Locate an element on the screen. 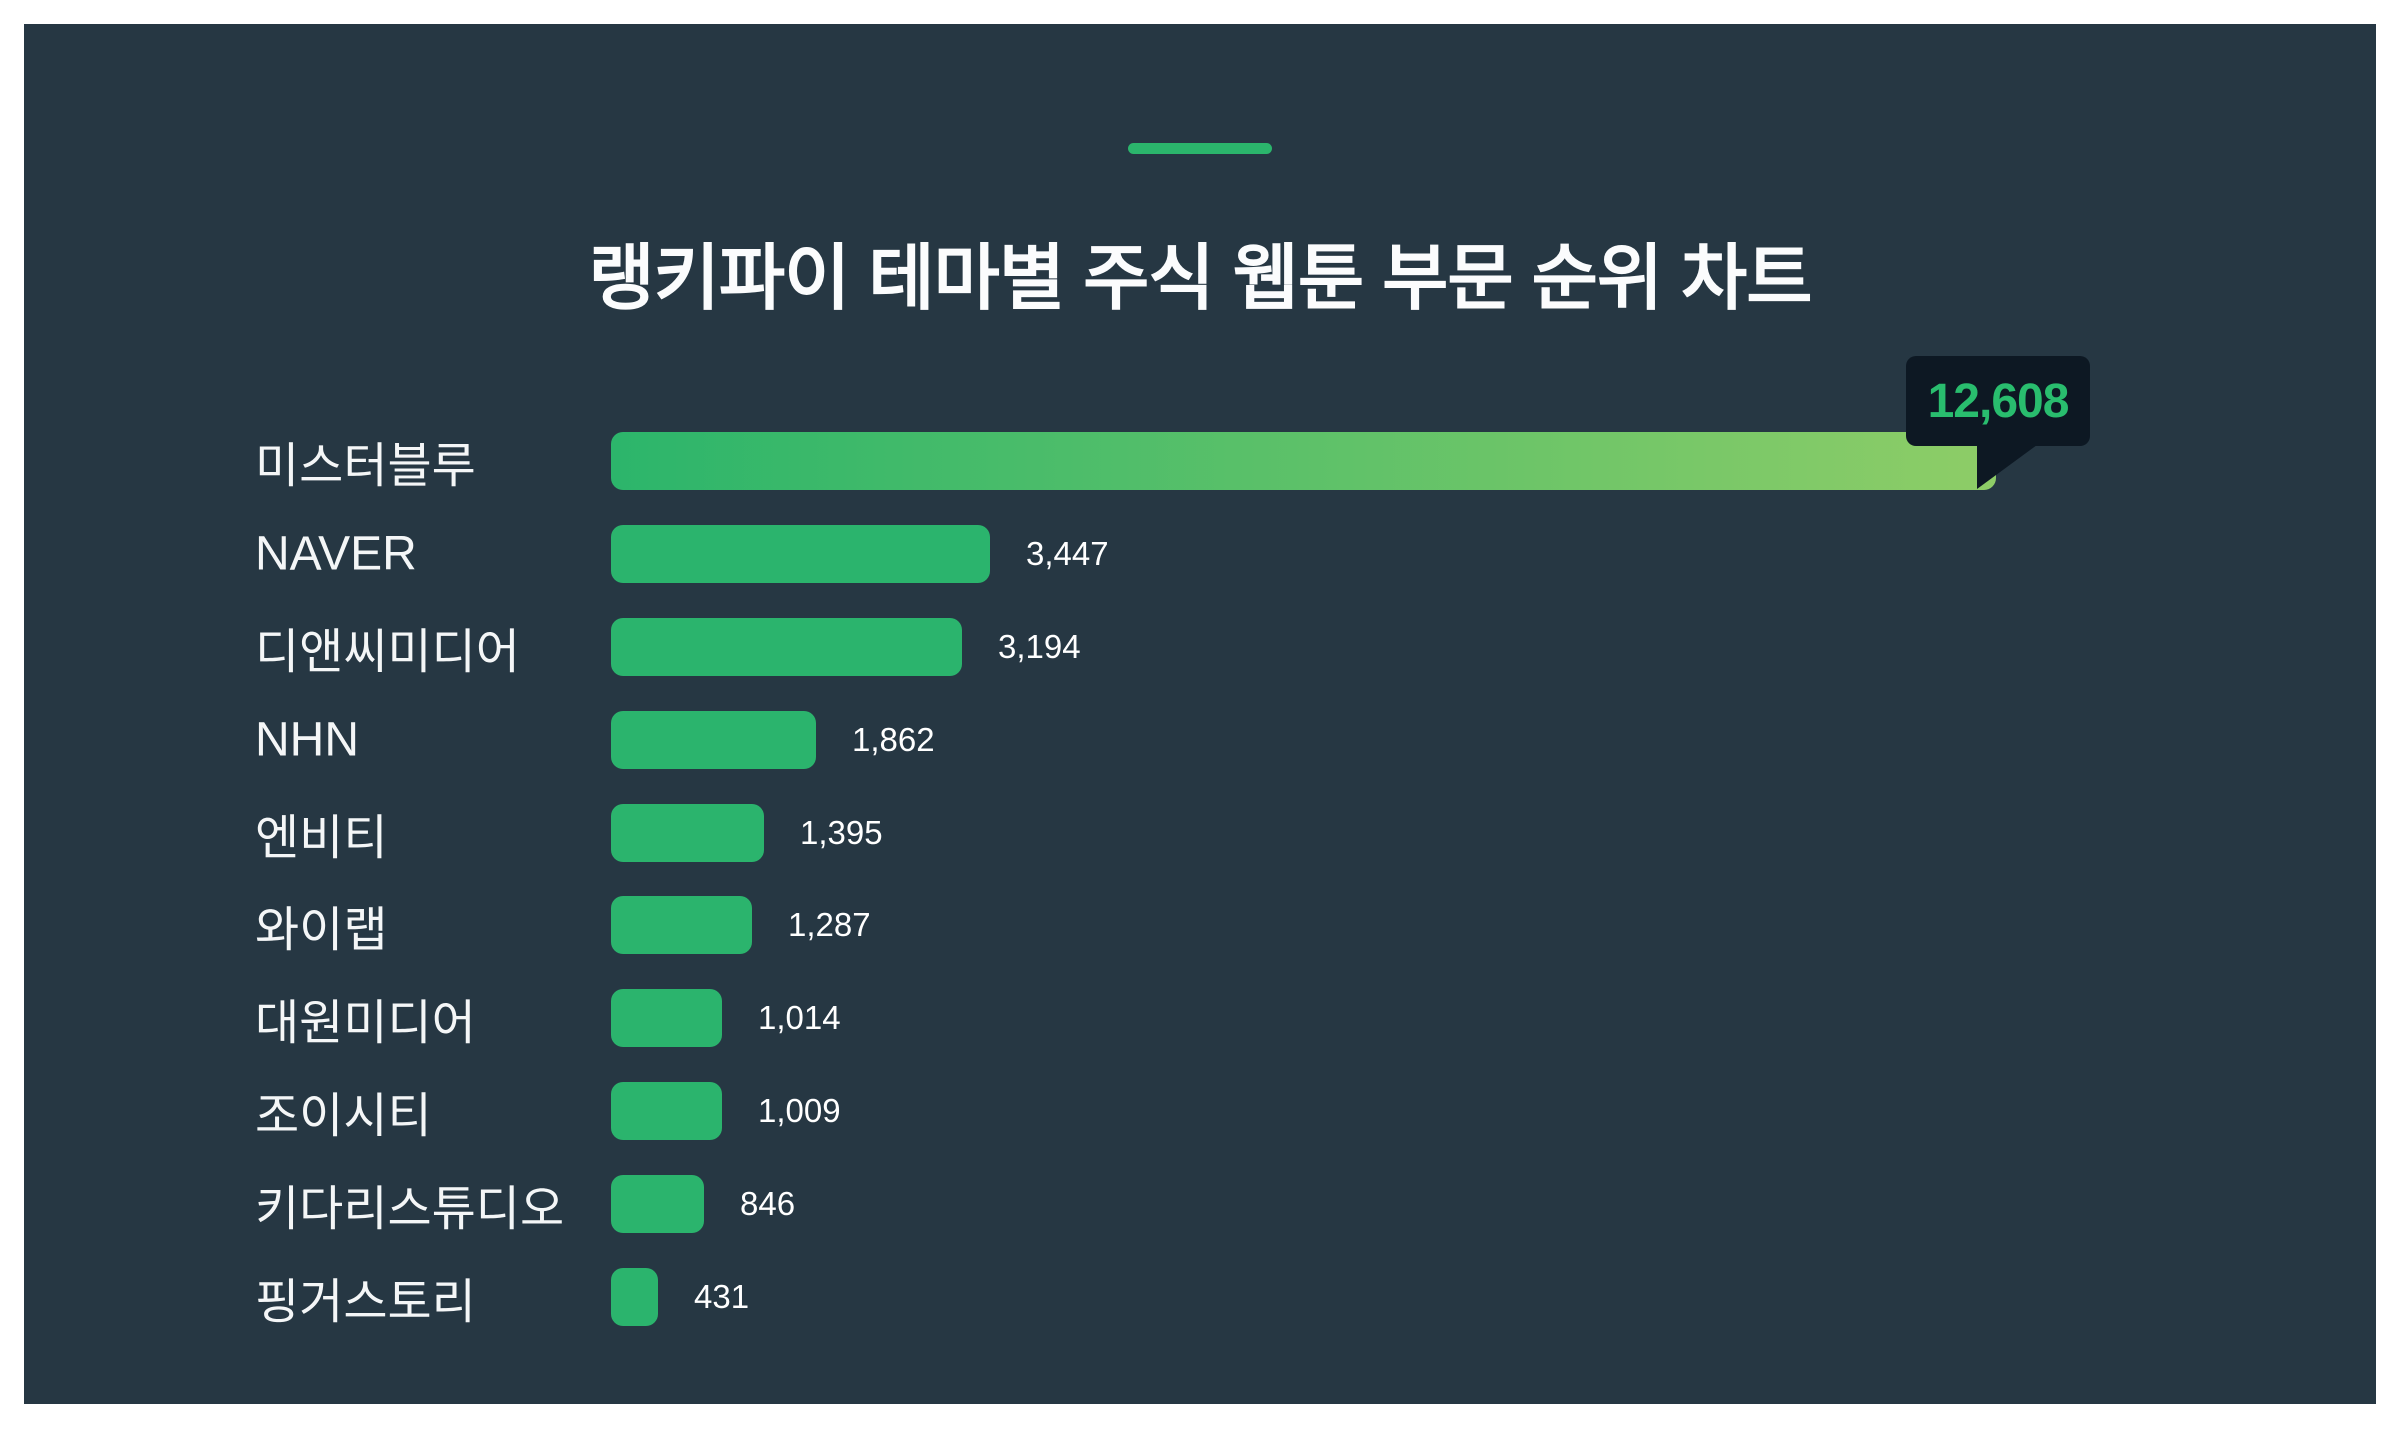 This screenshot has width=2400, height=1440. value-tooltip: 12,608 is located at coordinates (1998, 401).